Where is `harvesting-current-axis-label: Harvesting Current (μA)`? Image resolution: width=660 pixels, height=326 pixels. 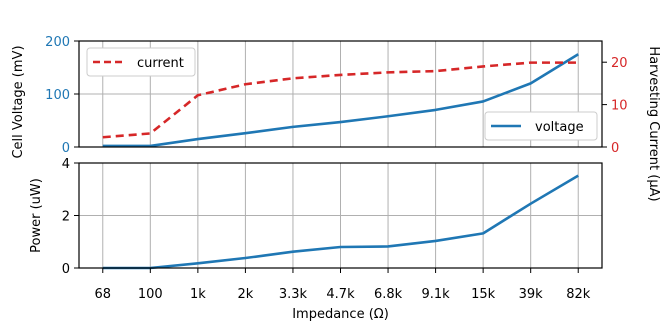
harvesting-current-axis-label: Harvesting Current (μA) is located at coordinates (653, 123).